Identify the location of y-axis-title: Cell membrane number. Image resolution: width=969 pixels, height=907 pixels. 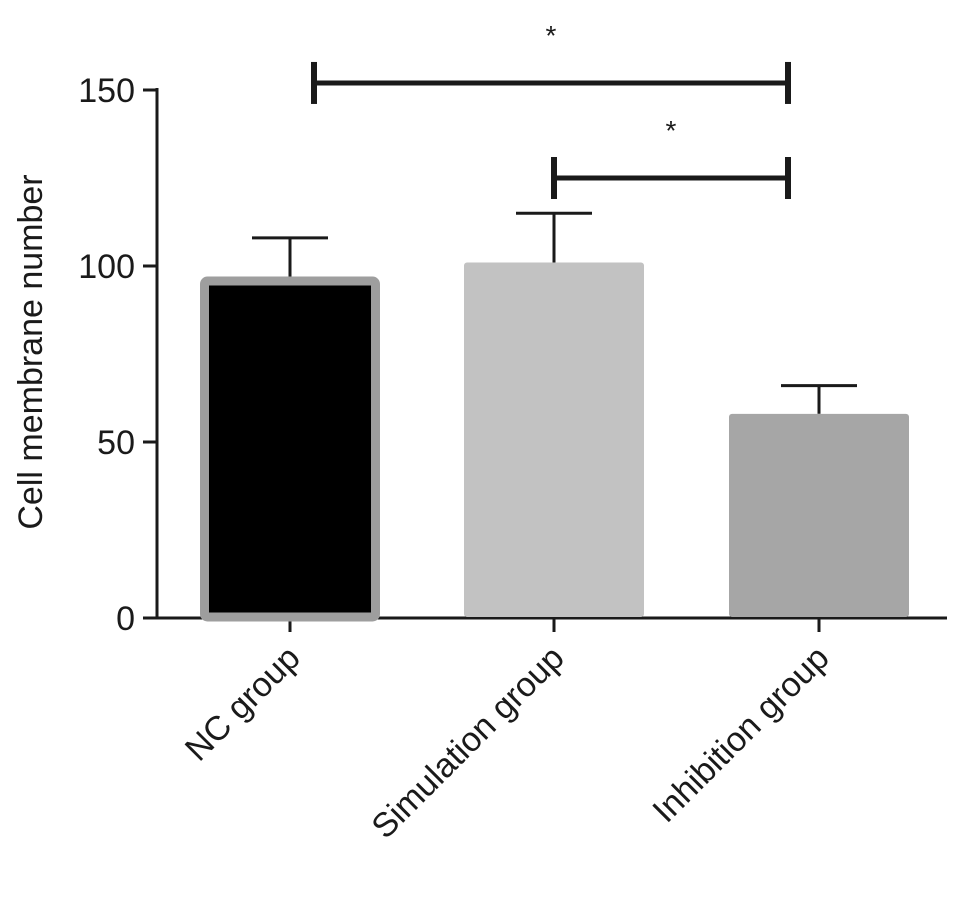
(31, 351).